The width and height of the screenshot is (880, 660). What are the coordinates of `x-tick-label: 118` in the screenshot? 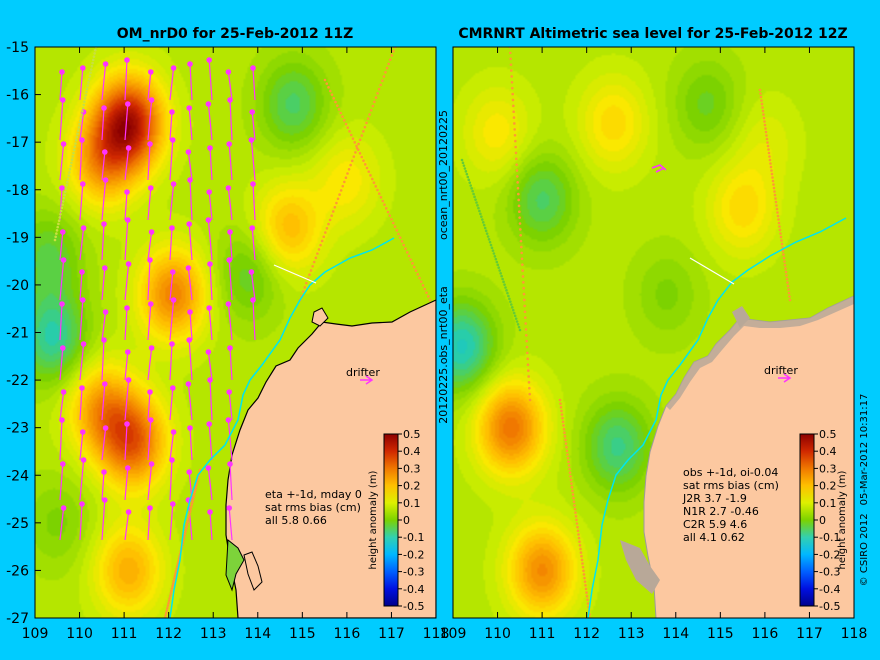 It's located at (854, 634).